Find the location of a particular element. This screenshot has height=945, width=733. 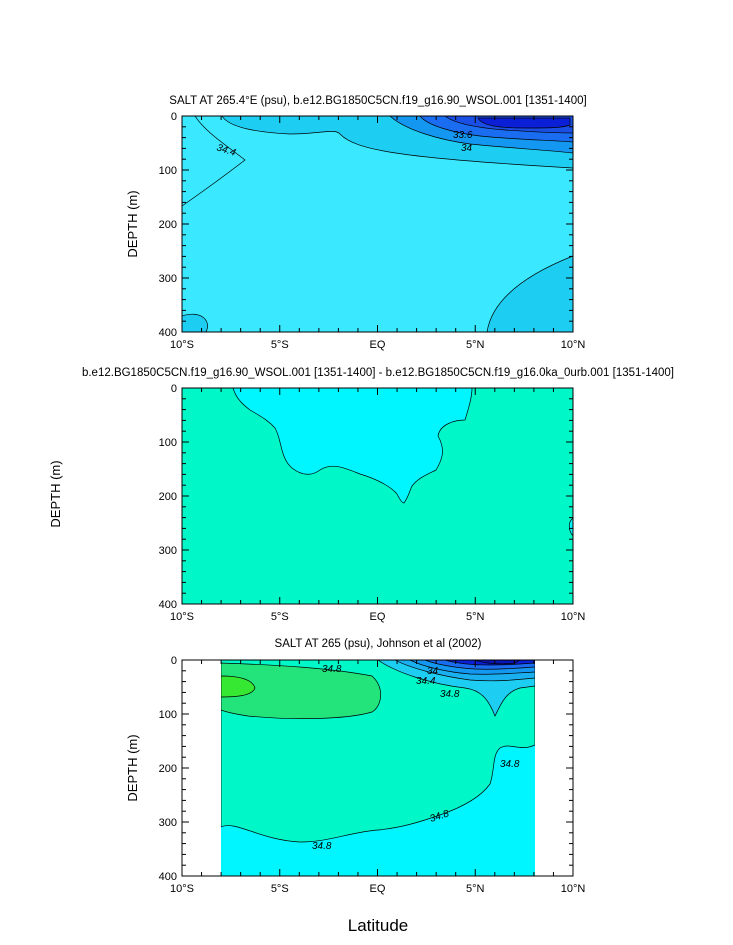

panel-3-title: SALT AT 265 (psu), Johnson et al (2002) is located at coordinates (378, 644).